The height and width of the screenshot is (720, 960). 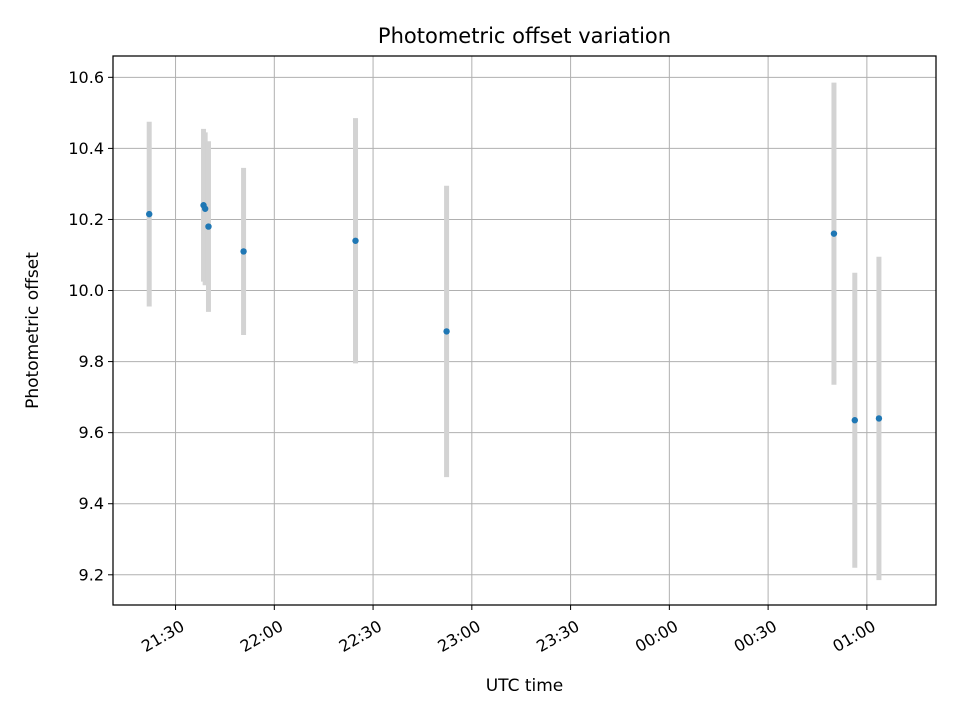 I want to click on y-tick-label: 10.0, so click(x=86, y=290).